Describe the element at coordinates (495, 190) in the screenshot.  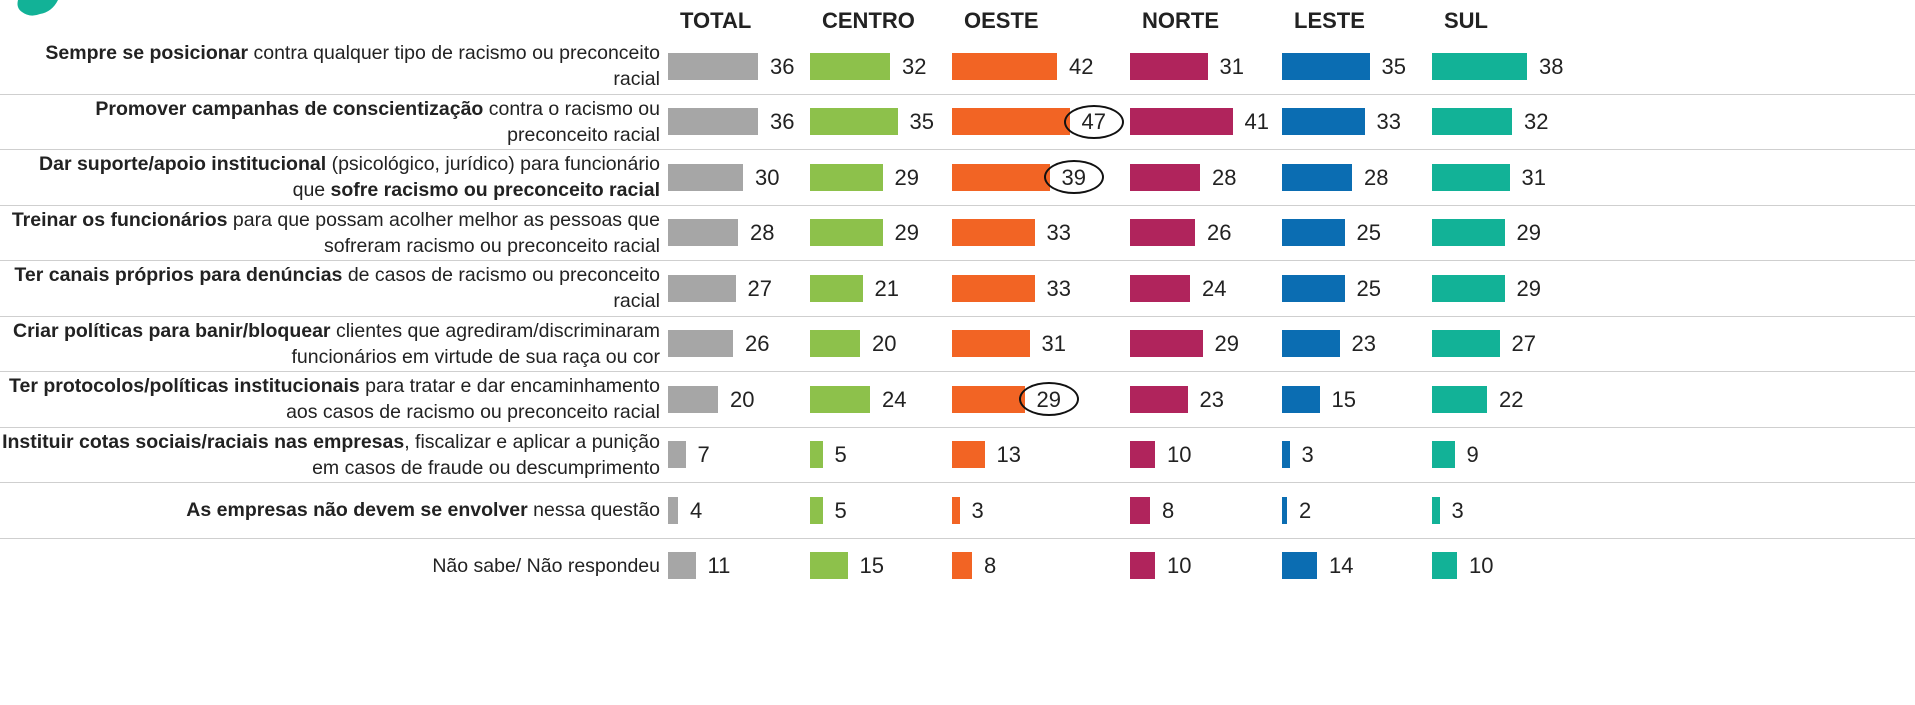
I see `label-bold: sofre racismo ou preconceito racial` at that location.